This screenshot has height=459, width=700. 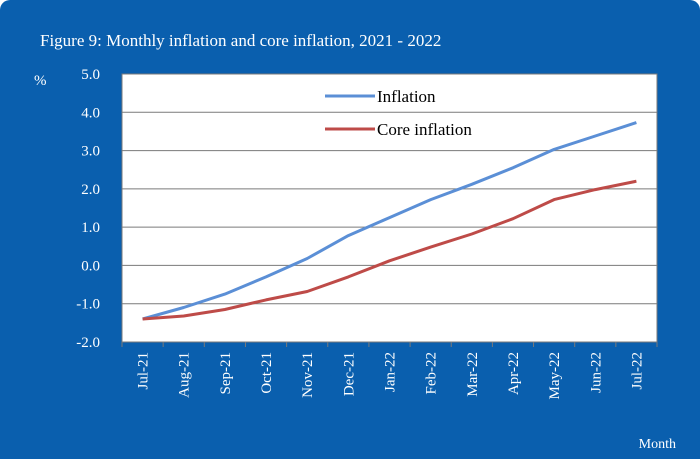 What do you see at coordinates (90, 75) in the screenshot?
I see `y-tick-label: 5.0` at bounding box center [90, 75].